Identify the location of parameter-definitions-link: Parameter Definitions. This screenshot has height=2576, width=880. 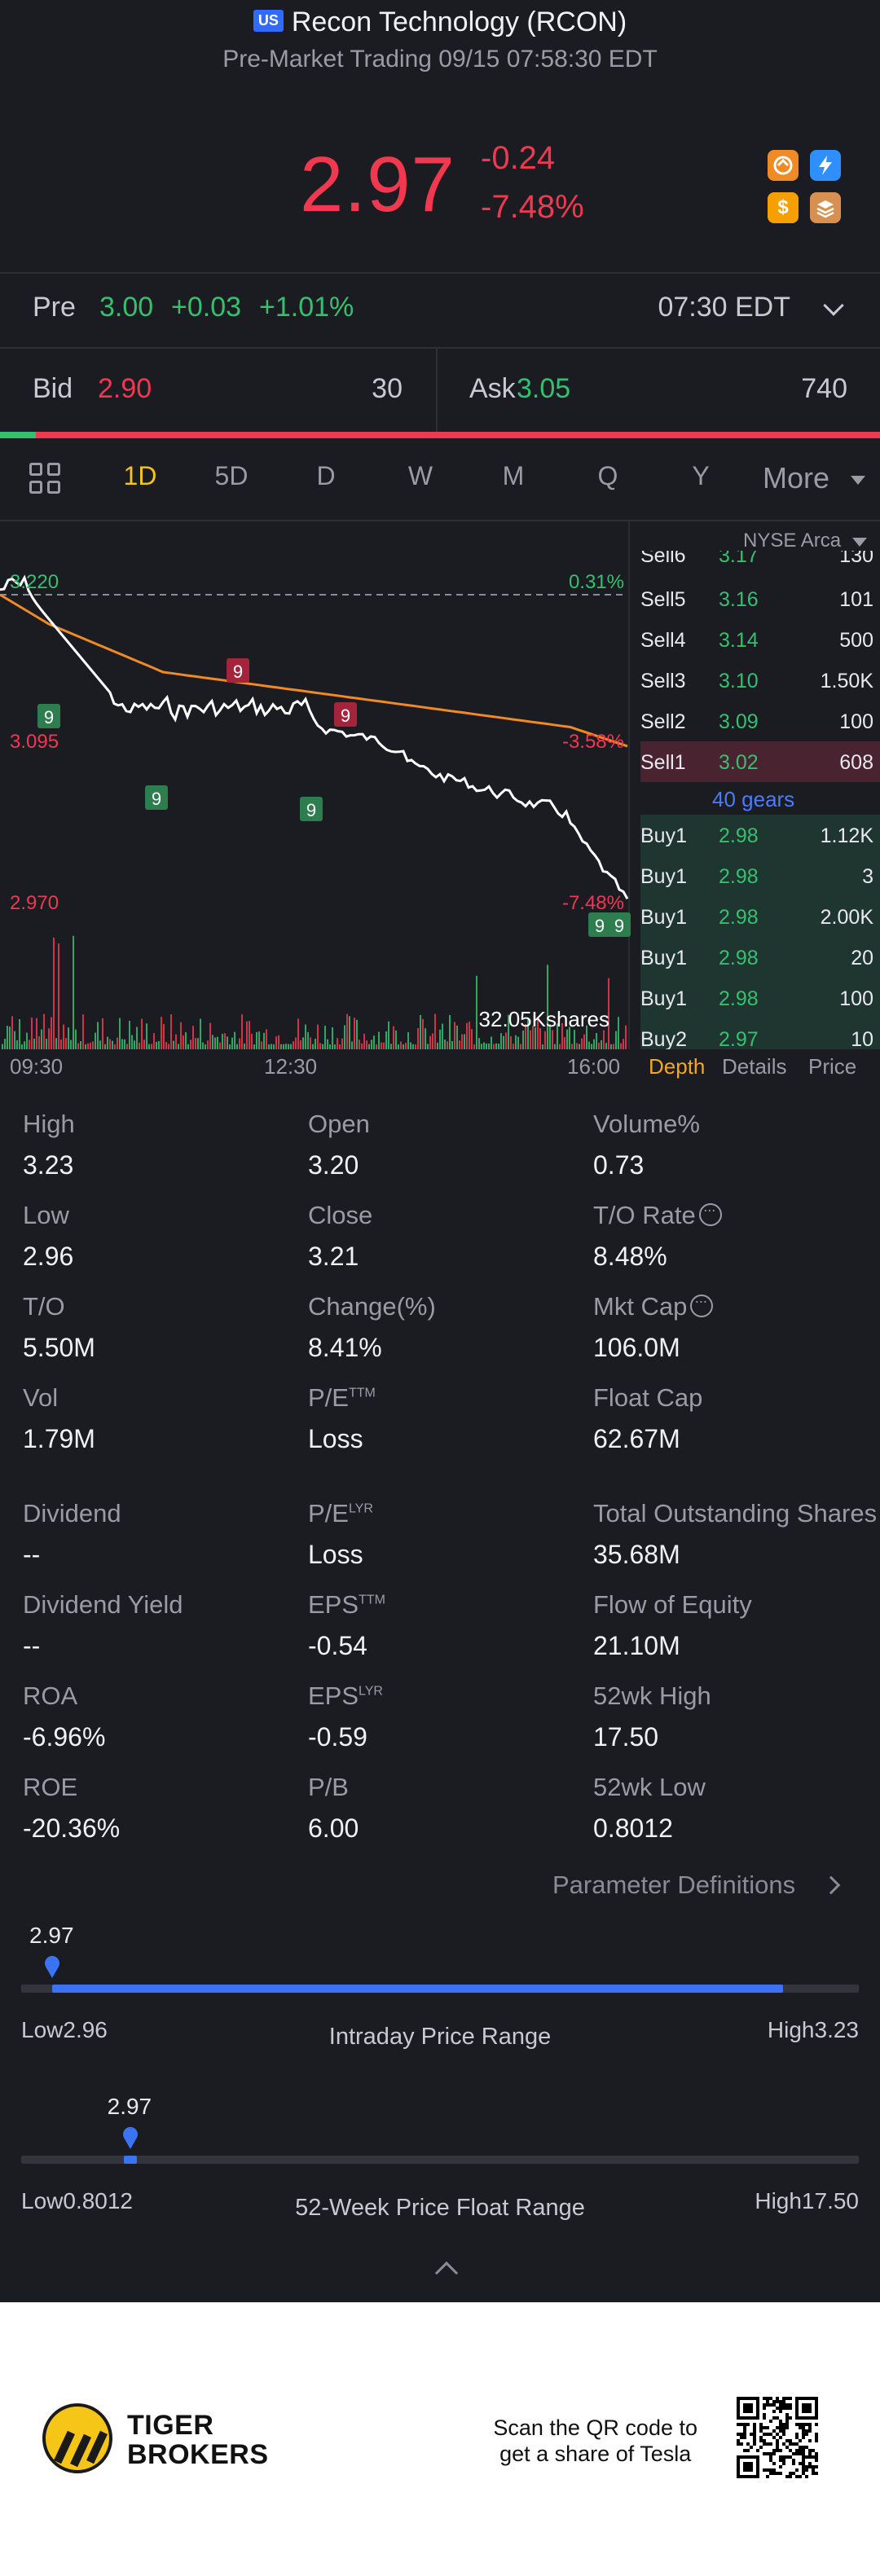
(674, 1884).